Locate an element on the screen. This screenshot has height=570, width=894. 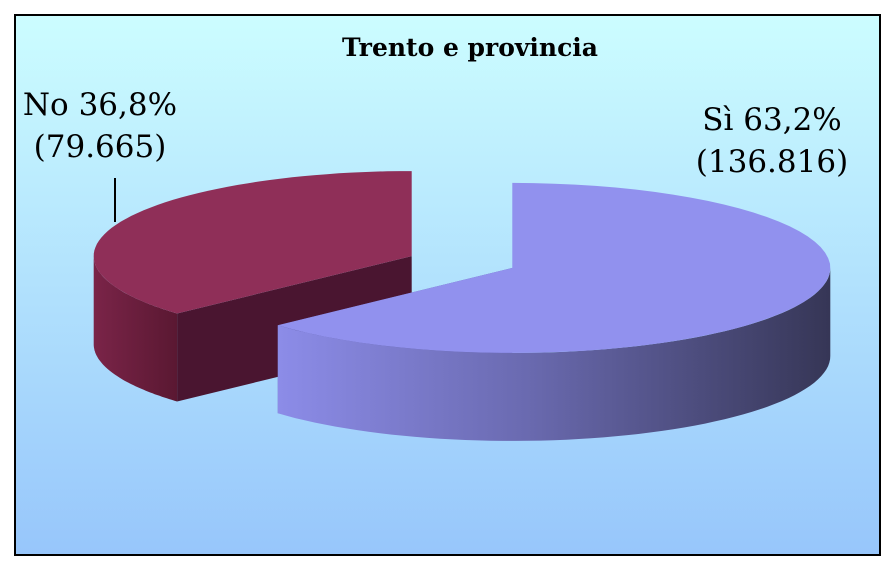
slice-top is located at coordinates (252, 242).